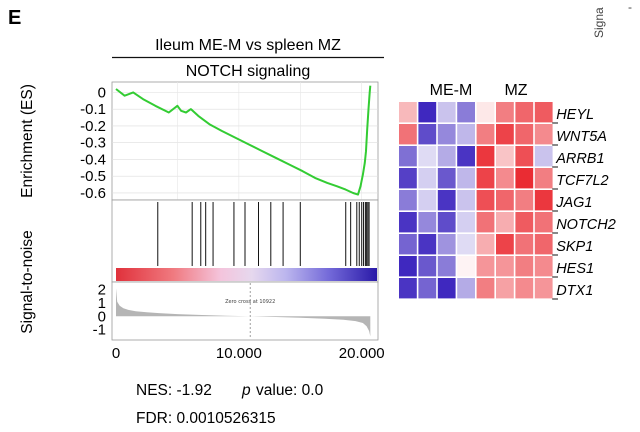 The image size is (640, 432). What do you see at coordinates (93, 159) in the screenshot?
I see `es-y-tick-label: -0.4` at bounding box center [93, 159].